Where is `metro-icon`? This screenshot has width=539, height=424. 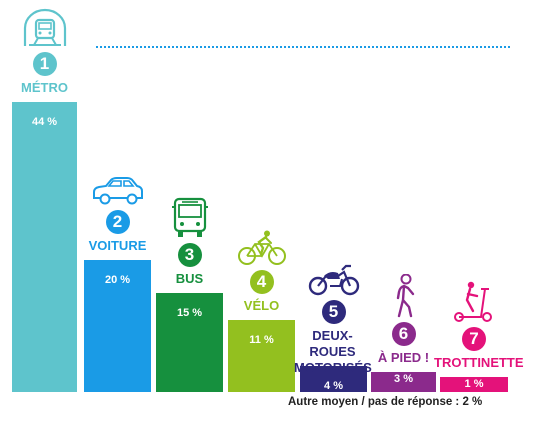
metro-icon is located at coordinates (45, 30).